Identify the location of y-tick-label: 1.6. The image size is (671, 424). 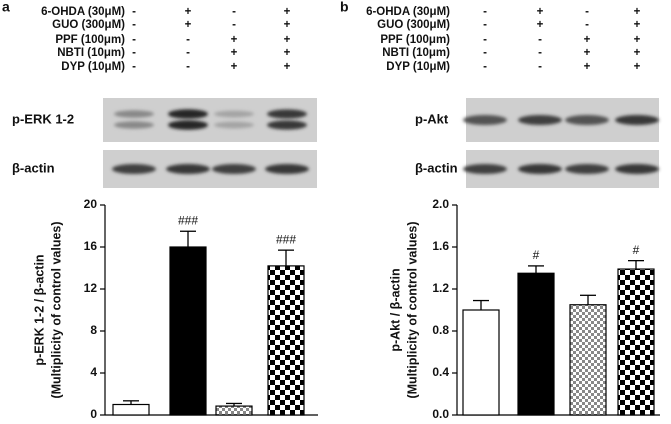
(440, 246).